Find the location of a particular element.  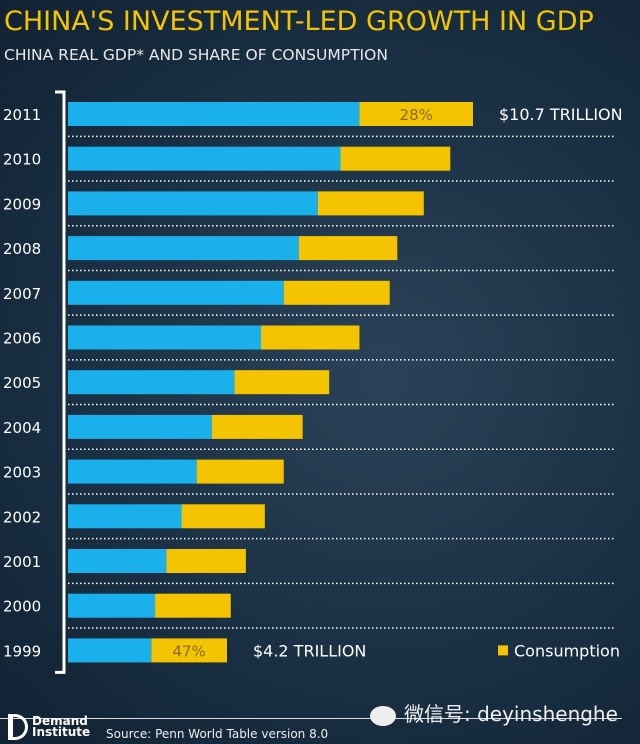

year-label: 2000 is located at coordinates (22, 607).